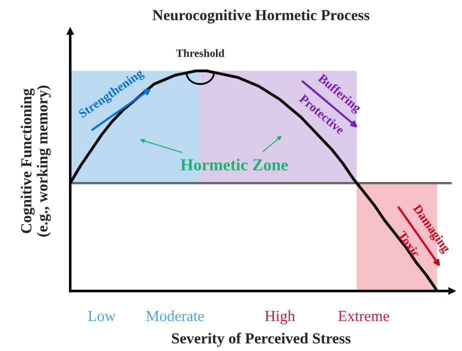 This screenshot has height=351, width=462. Describe the element at coordinates (261, 17) in the screenshot. I see `chart-title: Neurocognitive Hormetic Process` at that location.